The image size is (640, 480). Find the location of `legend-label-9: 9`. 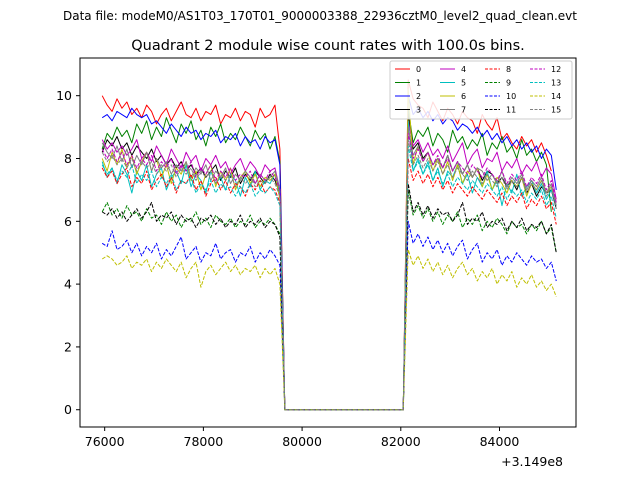

legend-label-9: 9 is located at coordinates (508, 83).